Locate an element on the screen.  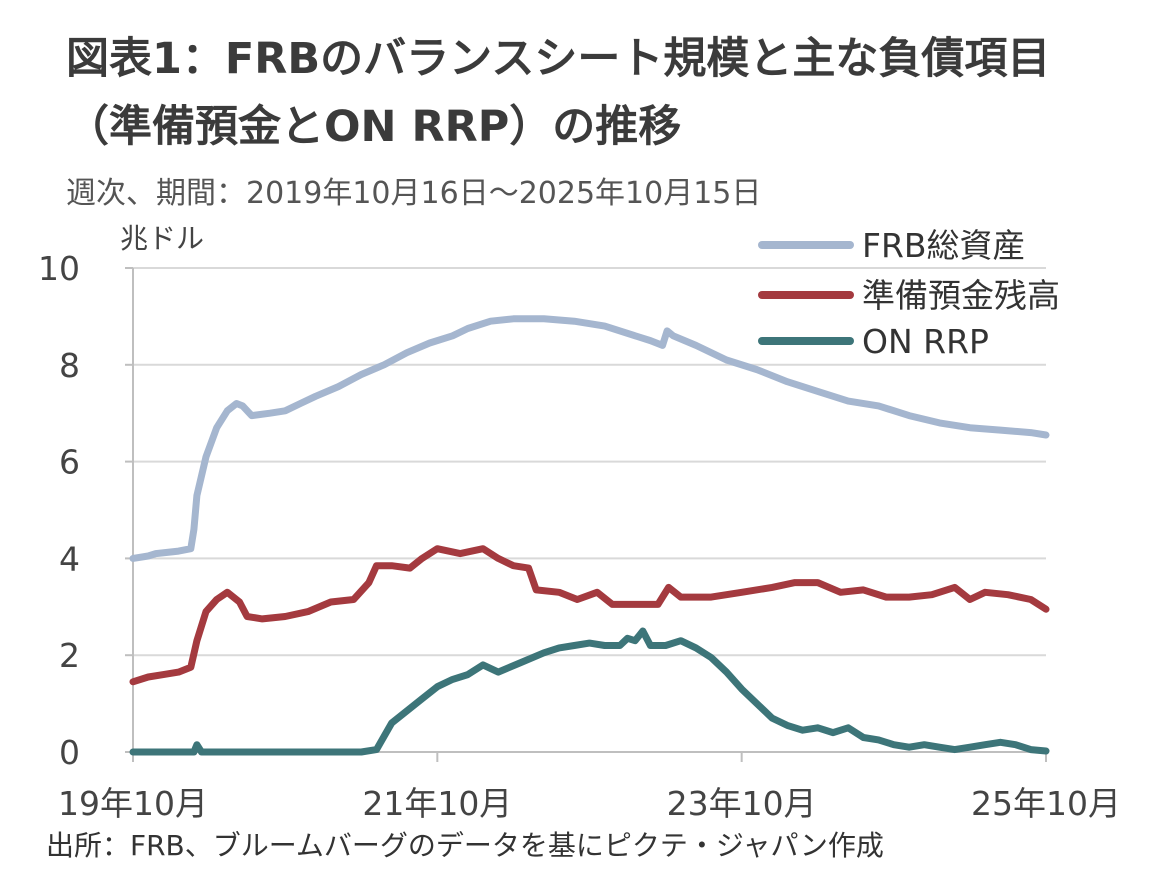
y-tick-label: 4 is located at coordinates (69, 558).